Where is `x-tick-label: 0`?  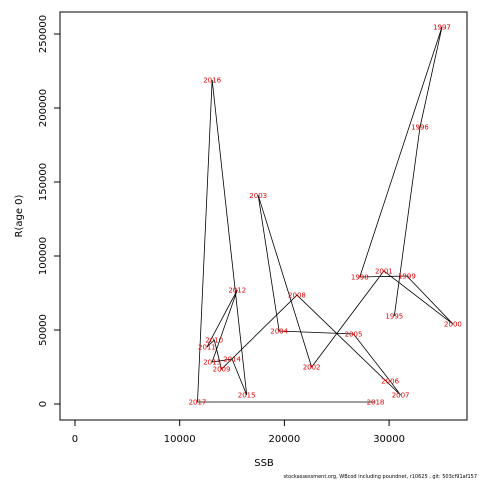 x-tick-label: 0 is located at coordinates (75, 439).